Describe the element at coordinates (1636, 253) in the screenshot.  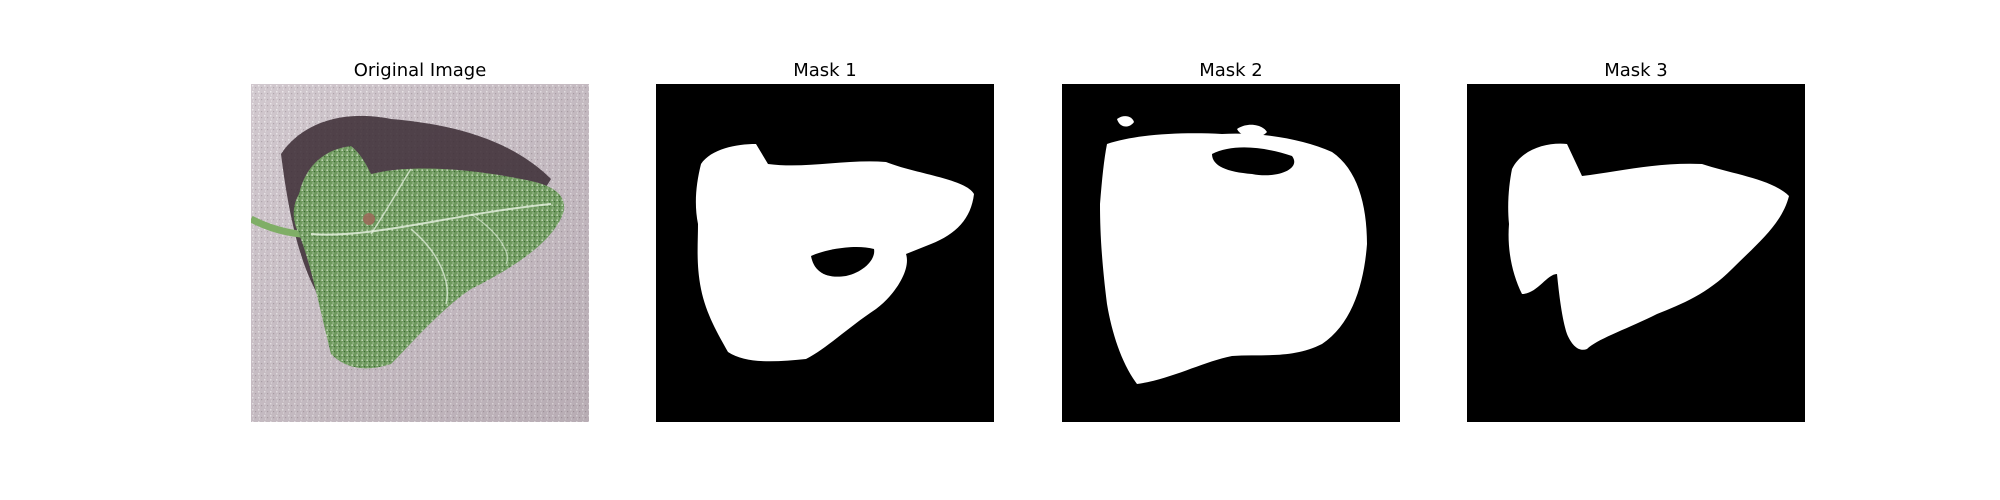
I see `mask-3-image` at that location.